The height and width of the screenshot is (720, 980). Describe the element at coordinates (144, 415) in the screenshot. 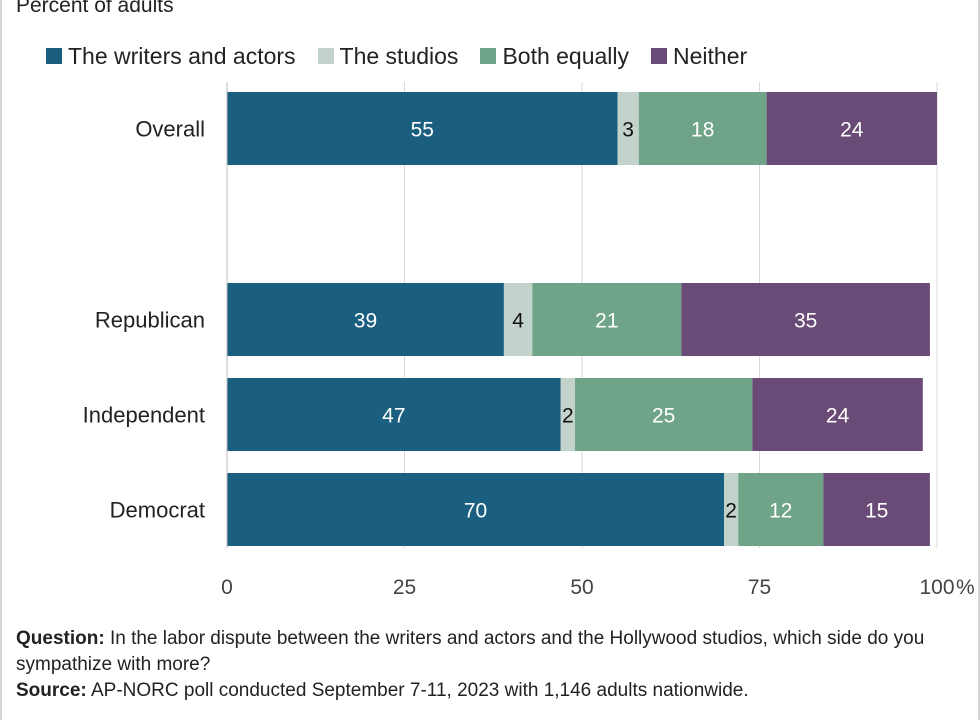

I see `category-label: Independent` at that location.